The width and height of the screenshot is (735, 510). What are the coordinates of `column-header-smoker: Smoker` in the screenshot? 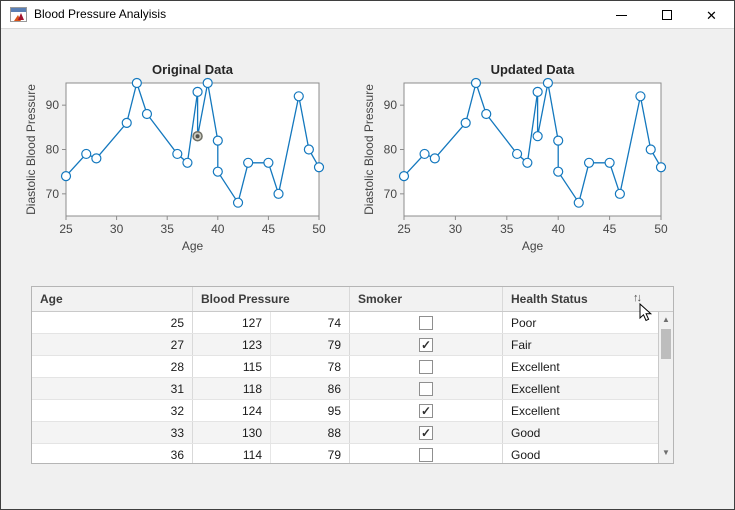 It's located at (426, 299).